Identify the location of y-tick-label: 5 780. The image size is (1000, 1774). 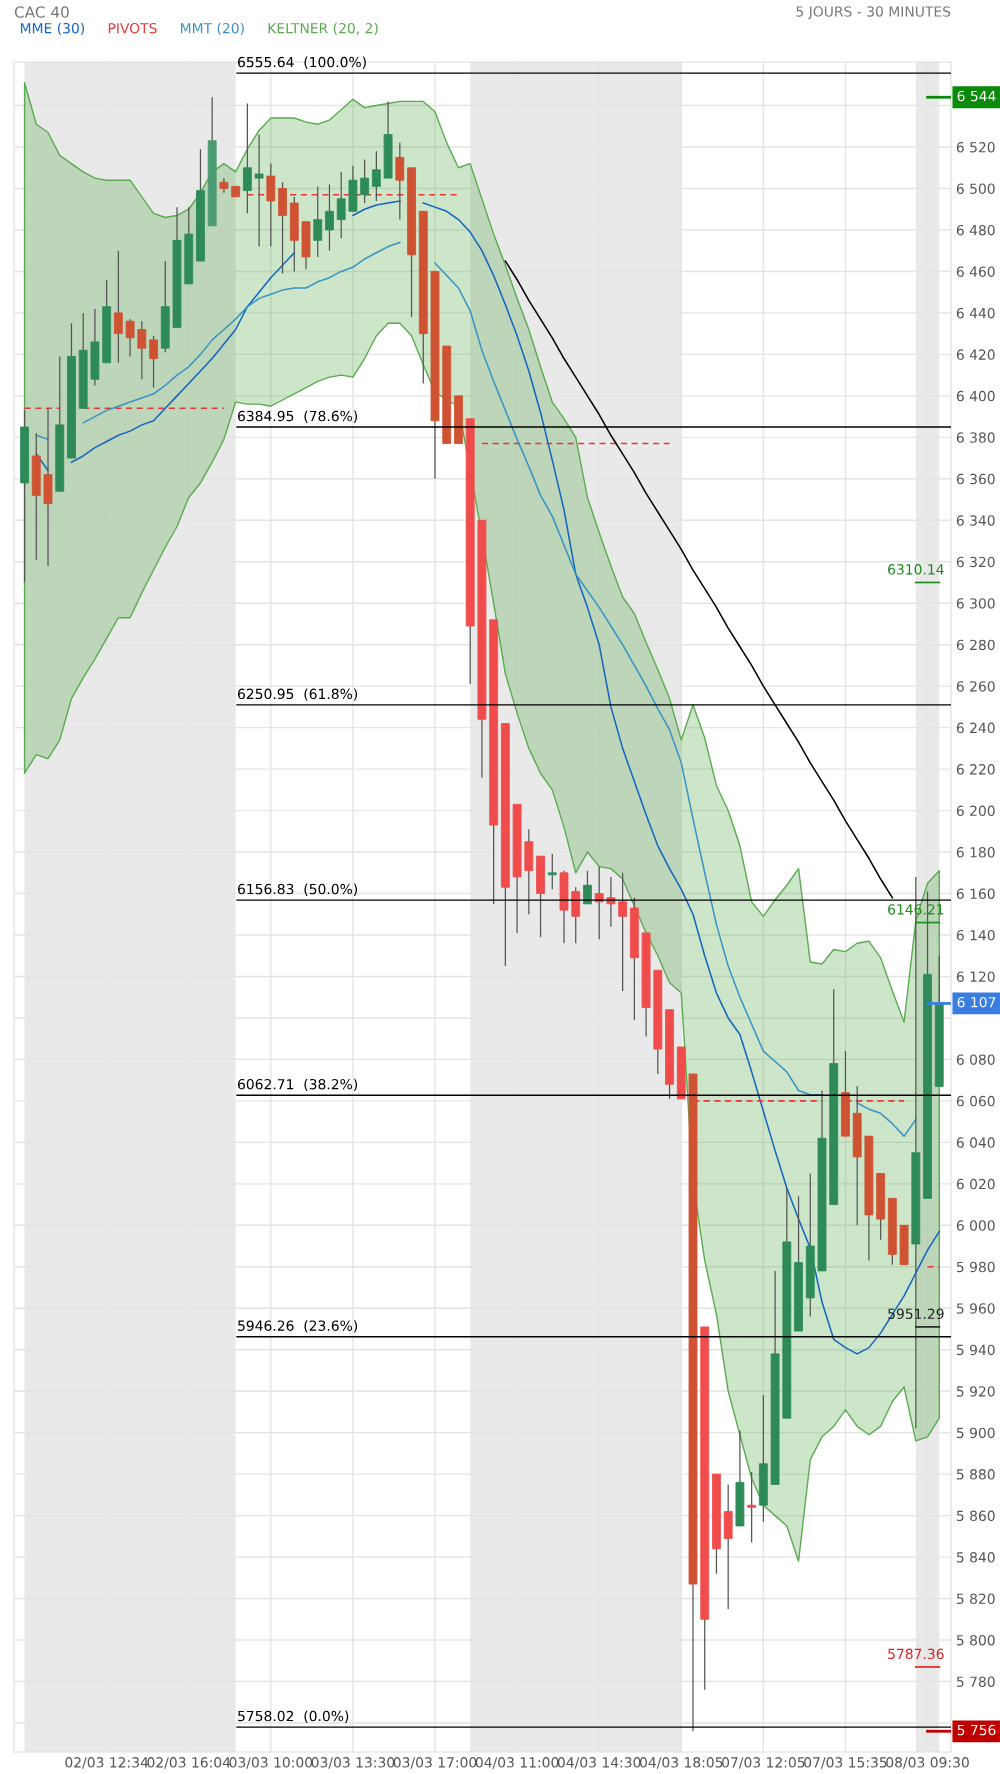
(975, 1681).